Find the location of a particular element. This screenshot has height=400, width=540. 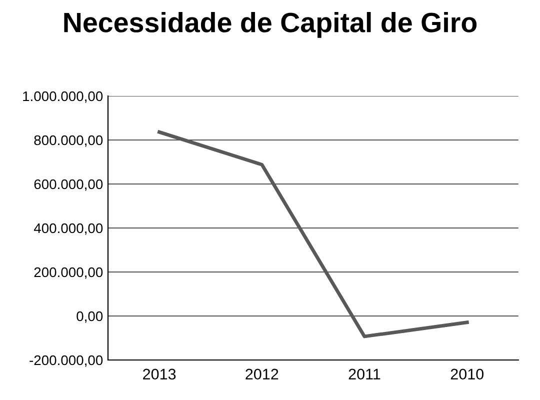

x-tick-label: 2012 is located at coordinates (262, 374).